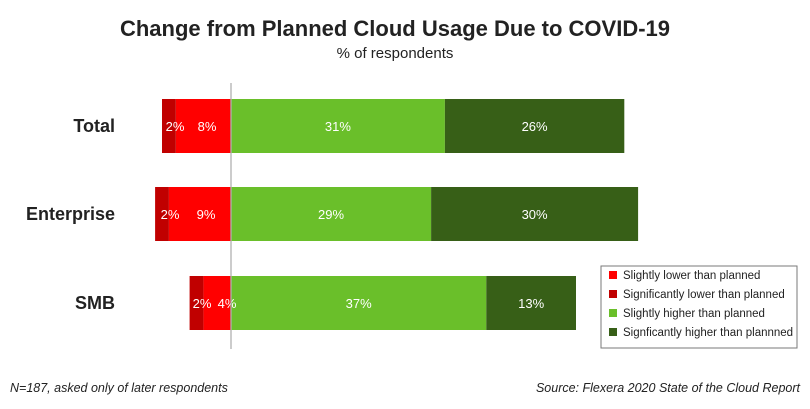 Image resolution: width=810 pixels, height=409 pixels. I want to click on data-label-smb-significantly-lower-than-planned: 2%, so click(202, 303).